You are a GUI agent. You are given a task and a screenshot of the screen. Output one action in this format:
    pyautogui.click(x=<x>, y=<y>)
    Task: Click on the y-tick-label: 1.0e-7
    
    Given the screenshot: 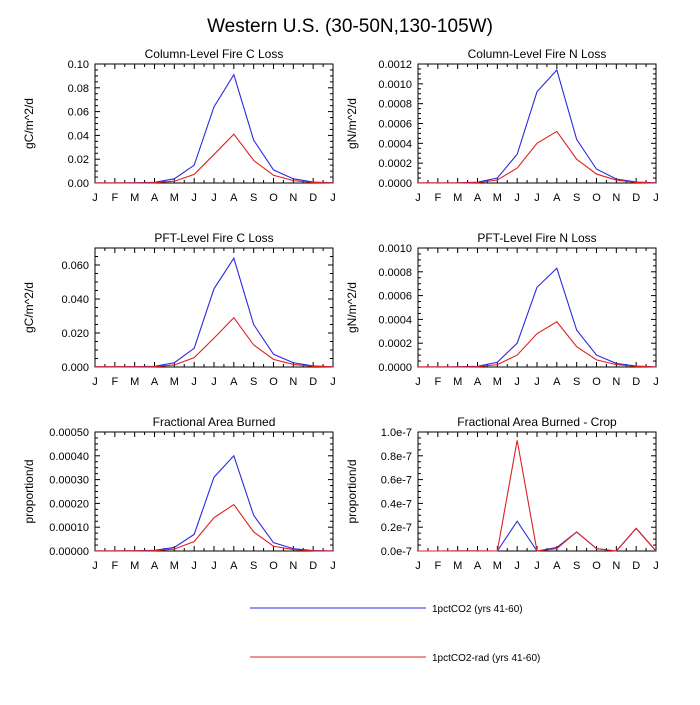 What is the action you would take?
    pyautogui.click(x=396, y=433)
    